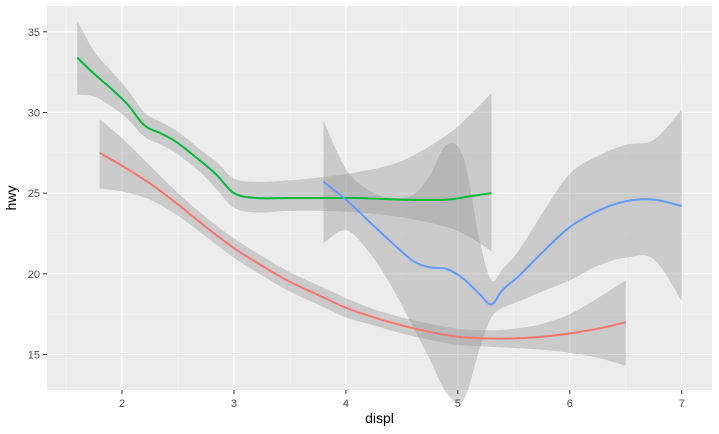  What do you see at coordinates (34, 356) in the screenshot?
I see `y-tick-label: 15` at bounding box center [34, 356].